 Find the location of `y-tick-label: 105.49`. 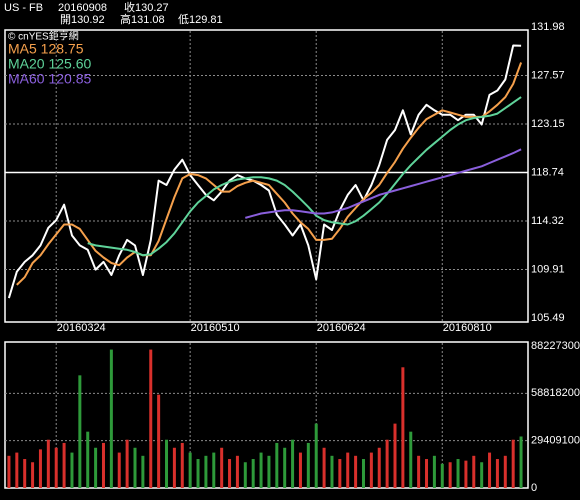

y-tick-label: 105.49 is located at coordinates (548, 318).